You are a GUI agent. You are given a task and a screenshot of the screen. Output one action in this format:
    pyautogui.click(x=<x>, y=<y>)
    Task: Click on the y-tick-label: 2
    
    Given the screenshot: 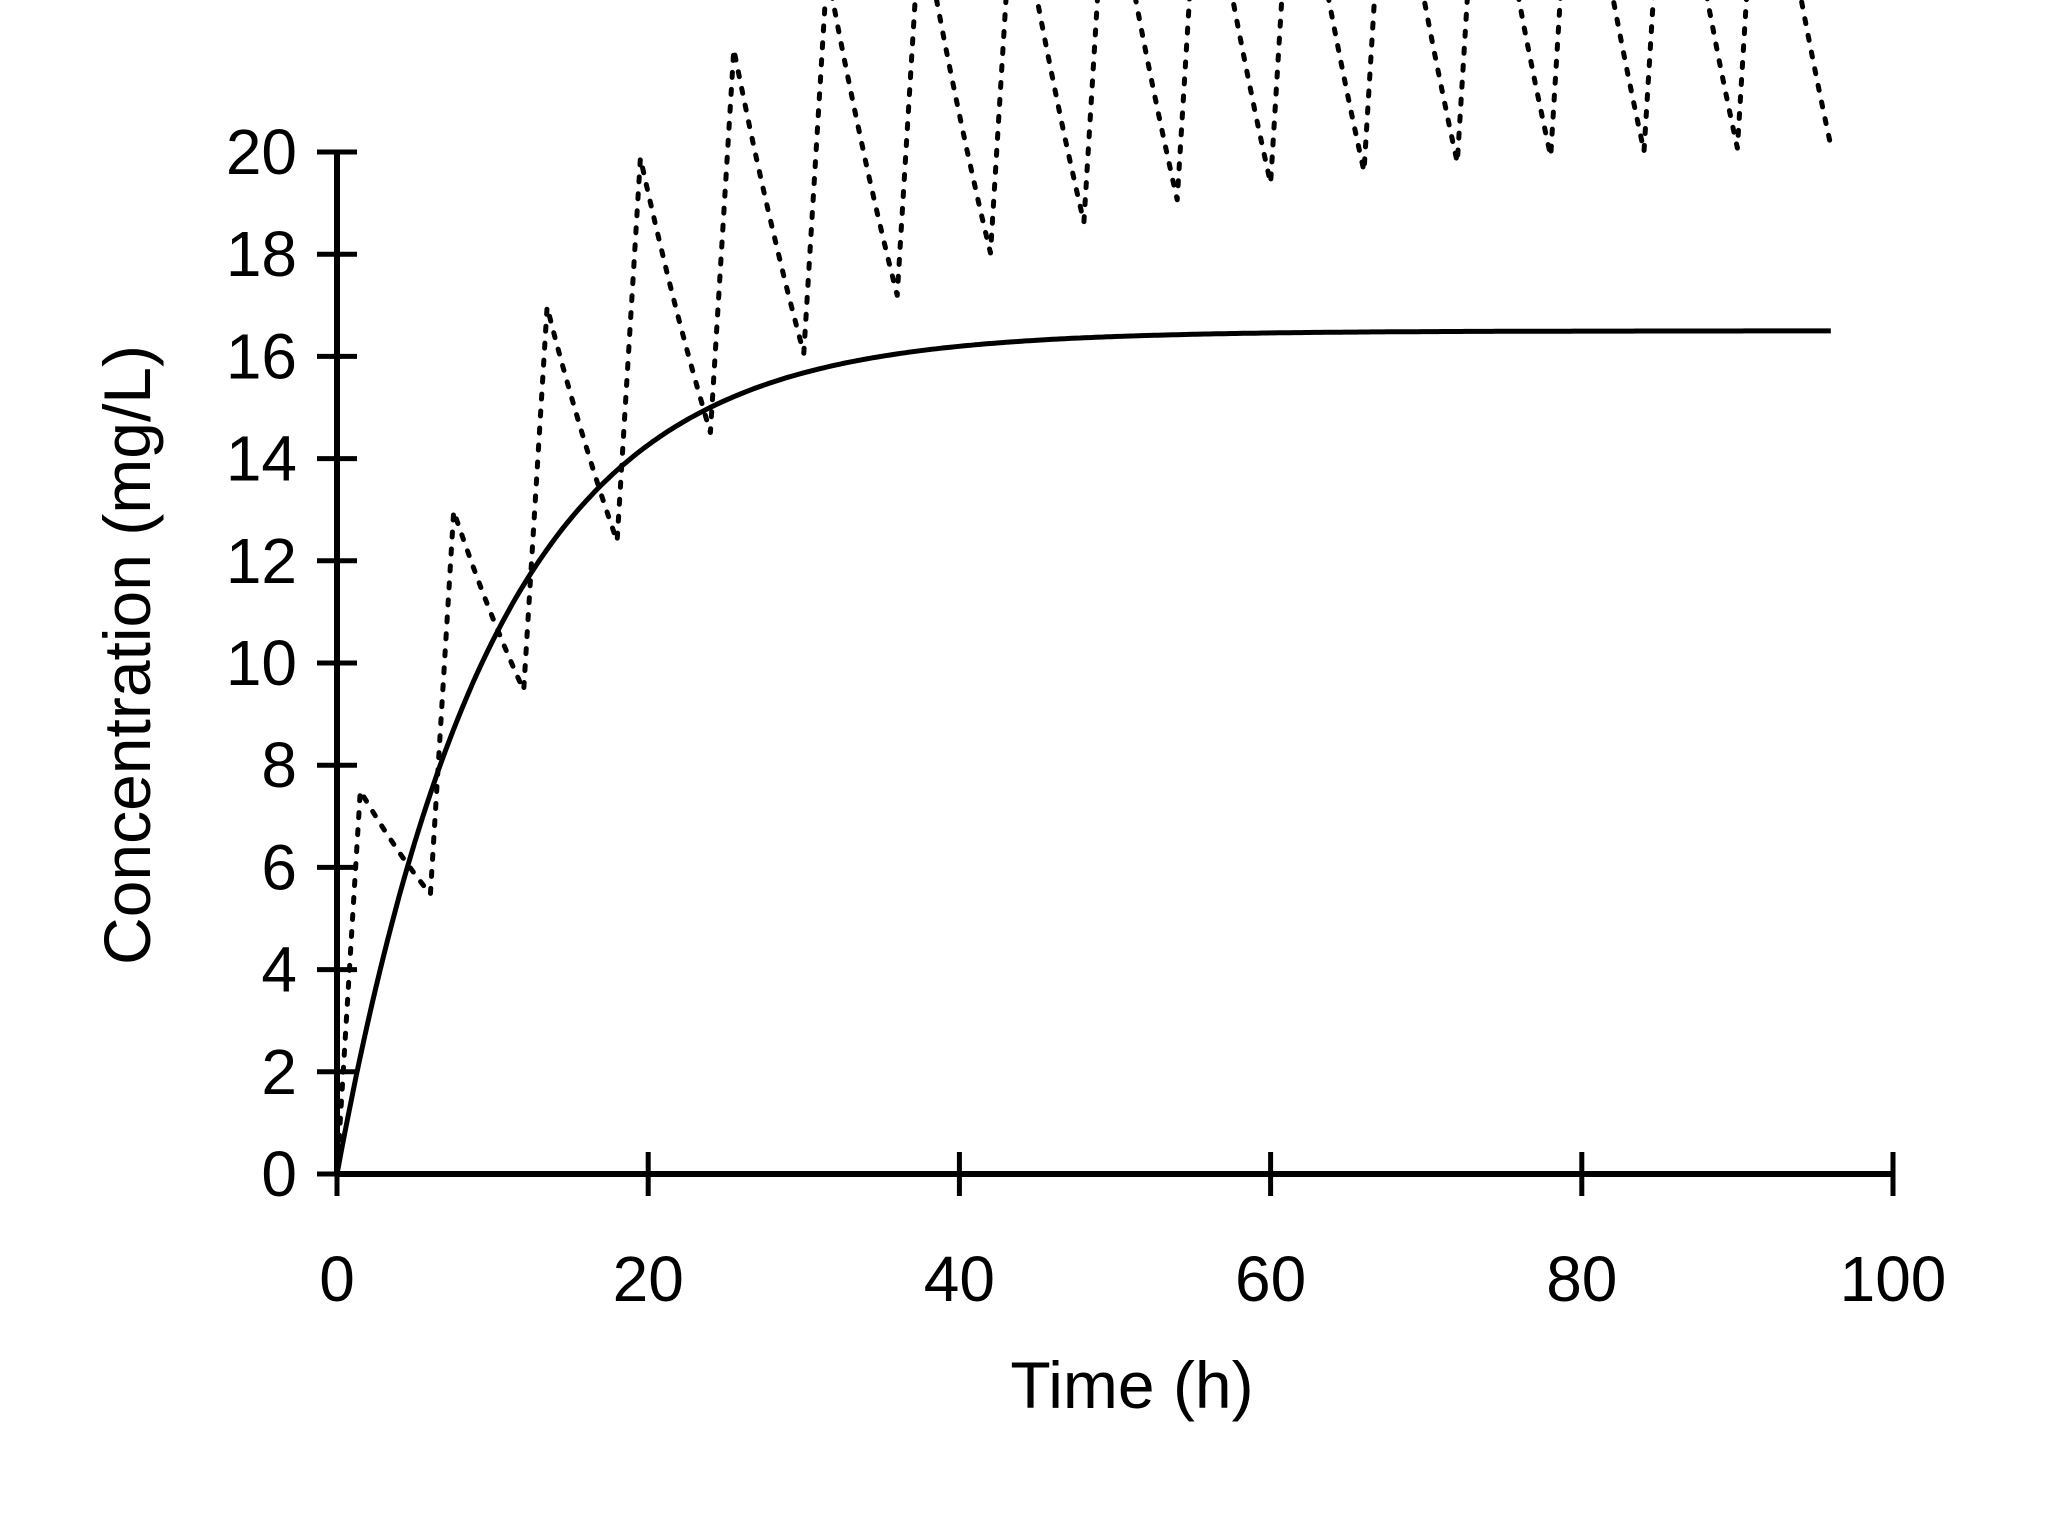 What is the action you would take?
    pyautogui.click(x=279, y=1072)
    